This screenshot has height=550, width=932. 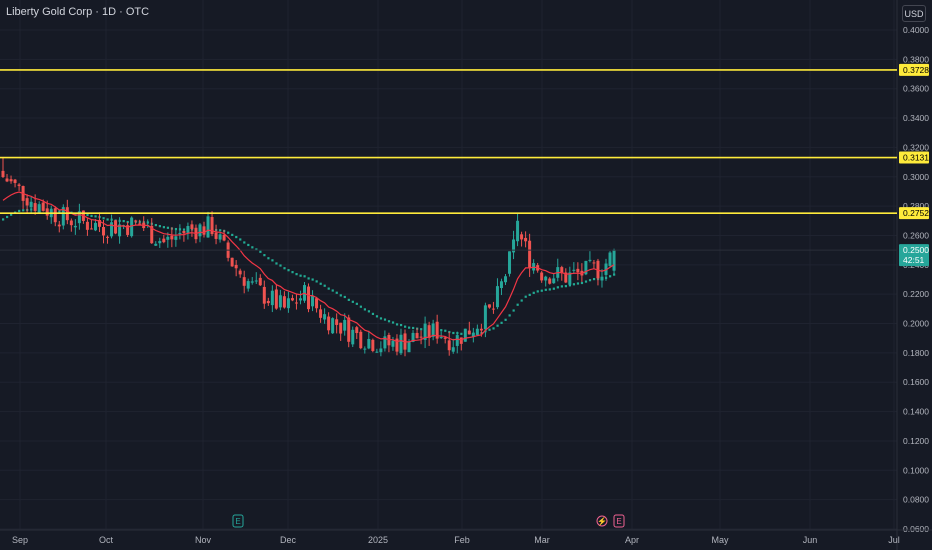 What do you see at coordinates (916, 470) in the screenshot?
I see `y-tick-label: 0.1000` at bounding box center [916, 470].